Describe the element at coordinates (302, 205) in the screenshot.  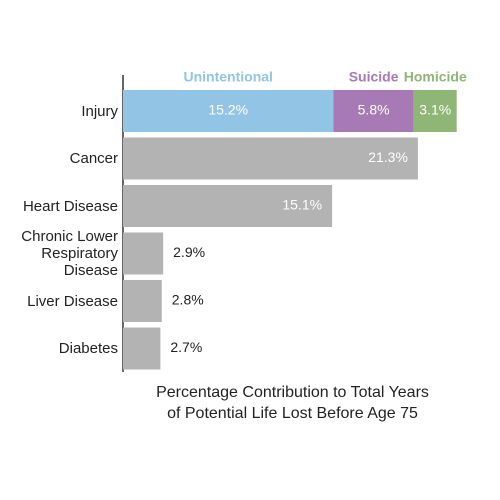
I see `value-label: 15.1%` at that location.